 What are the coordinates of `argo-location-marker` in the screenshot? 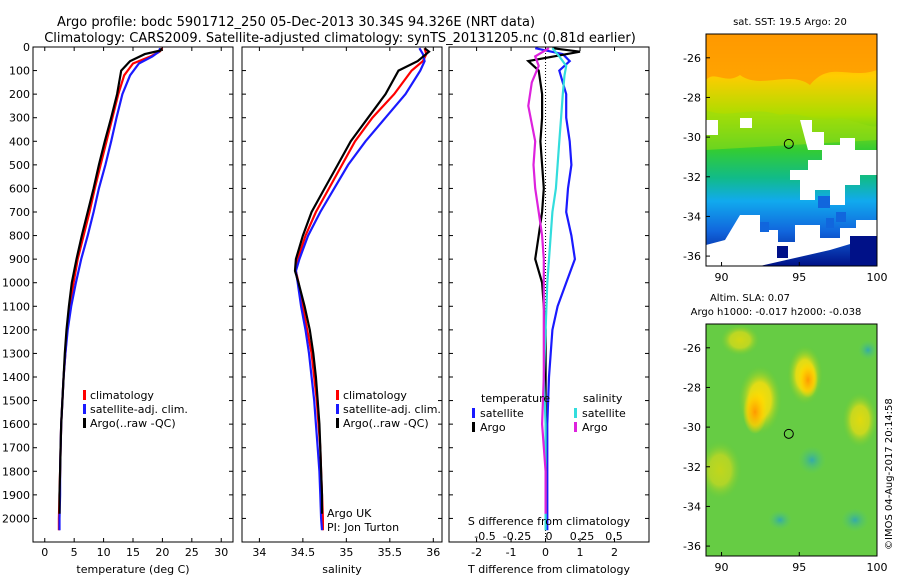 It's located at (788, 143).